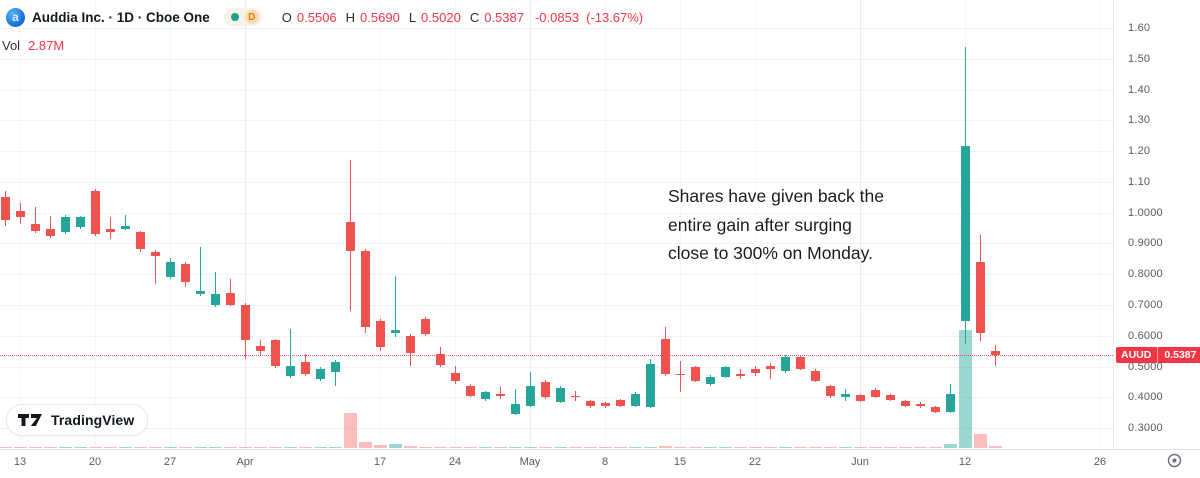  Describe the element at coordinates (1139, 58) in the screenshot. I see `price-tick-label: 1.50` at that location.